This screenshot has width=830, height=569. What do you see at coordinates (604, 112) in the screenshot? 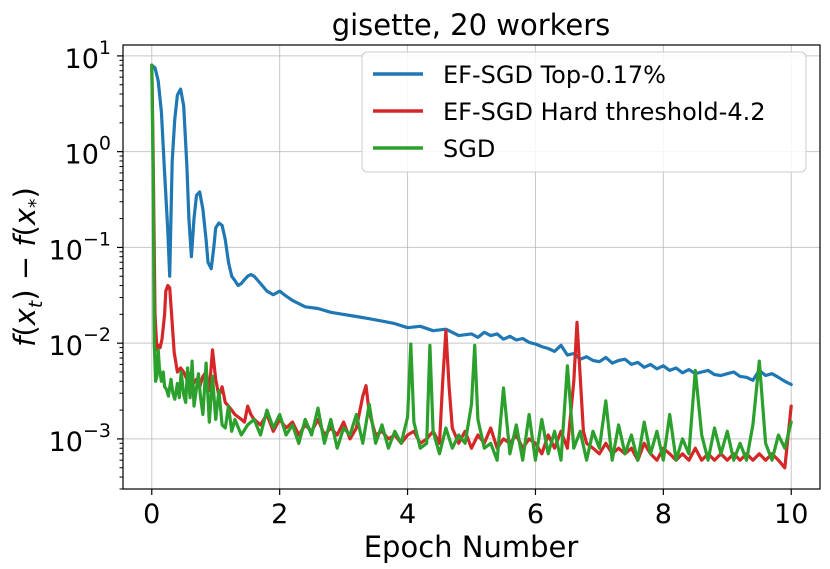
I see `legend-label-1: EF-SGD Hard threshold-4.2` at bounding box center [604, 112].